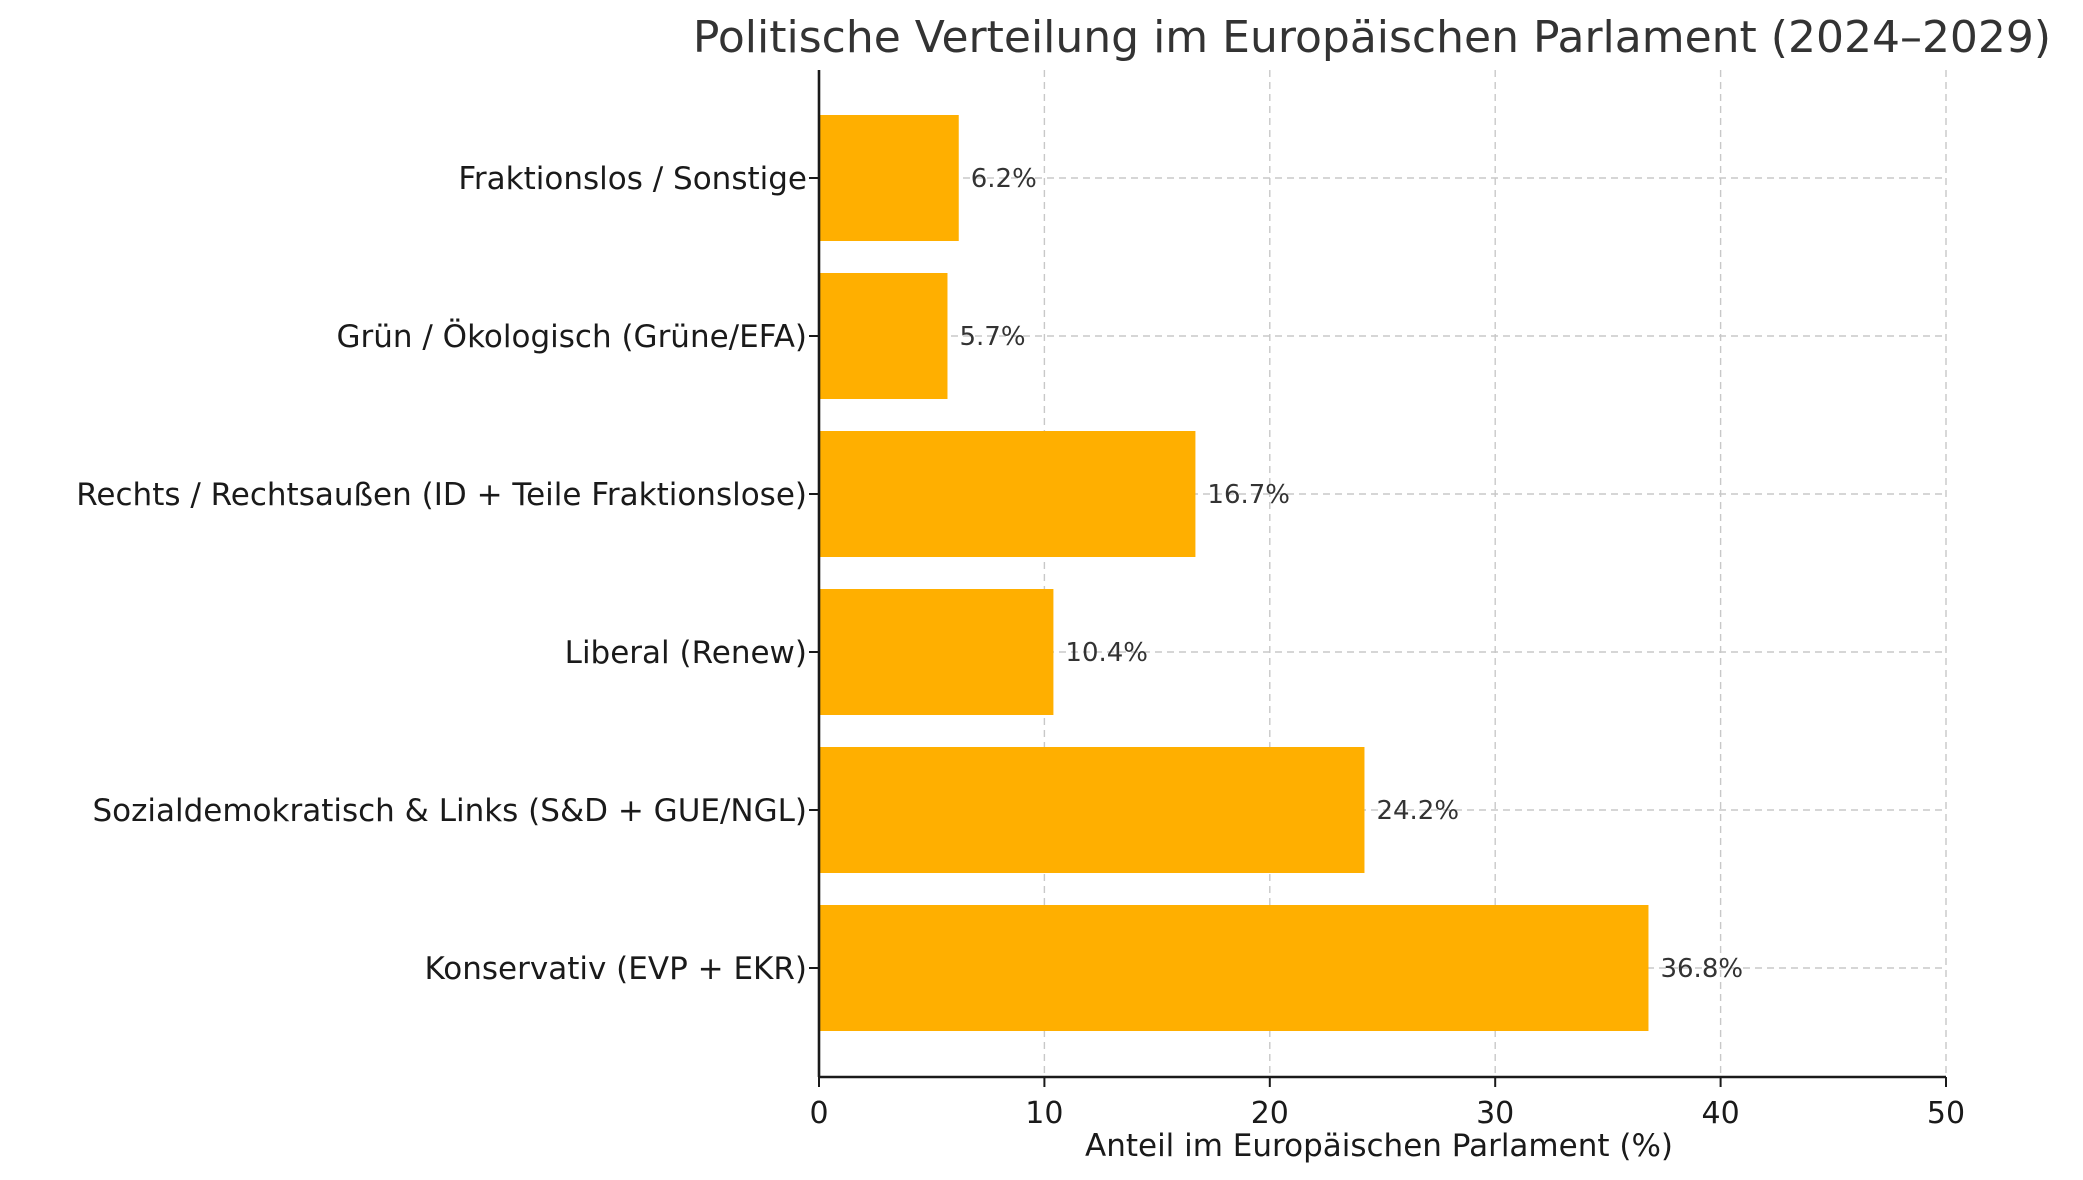 Image resolution: width=2083 pixels, height=1180 pixels. I want to click on x-tick-label: 20, so click(1270, 1113).